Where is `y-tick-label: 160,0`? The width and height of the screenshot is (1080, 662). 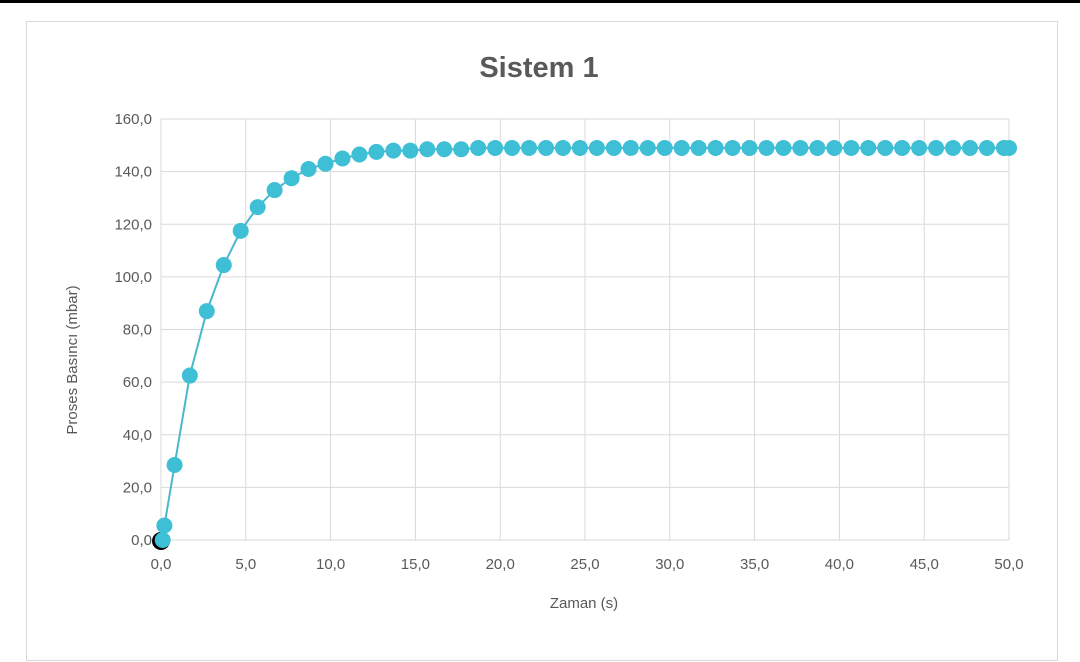
y-tick-label: 160,0 is located at coordinates (133, 119).